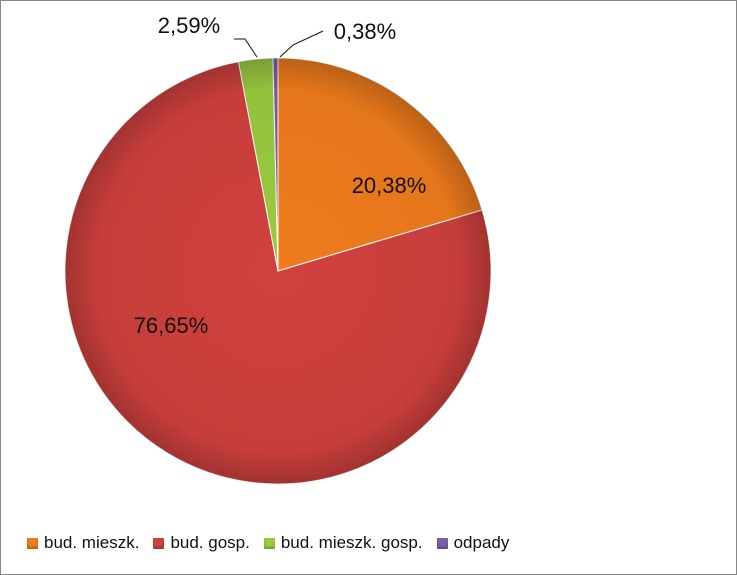 The image size is (737, 575). I want to click on data-label-odpady: 0,38%, so click(365, 31).